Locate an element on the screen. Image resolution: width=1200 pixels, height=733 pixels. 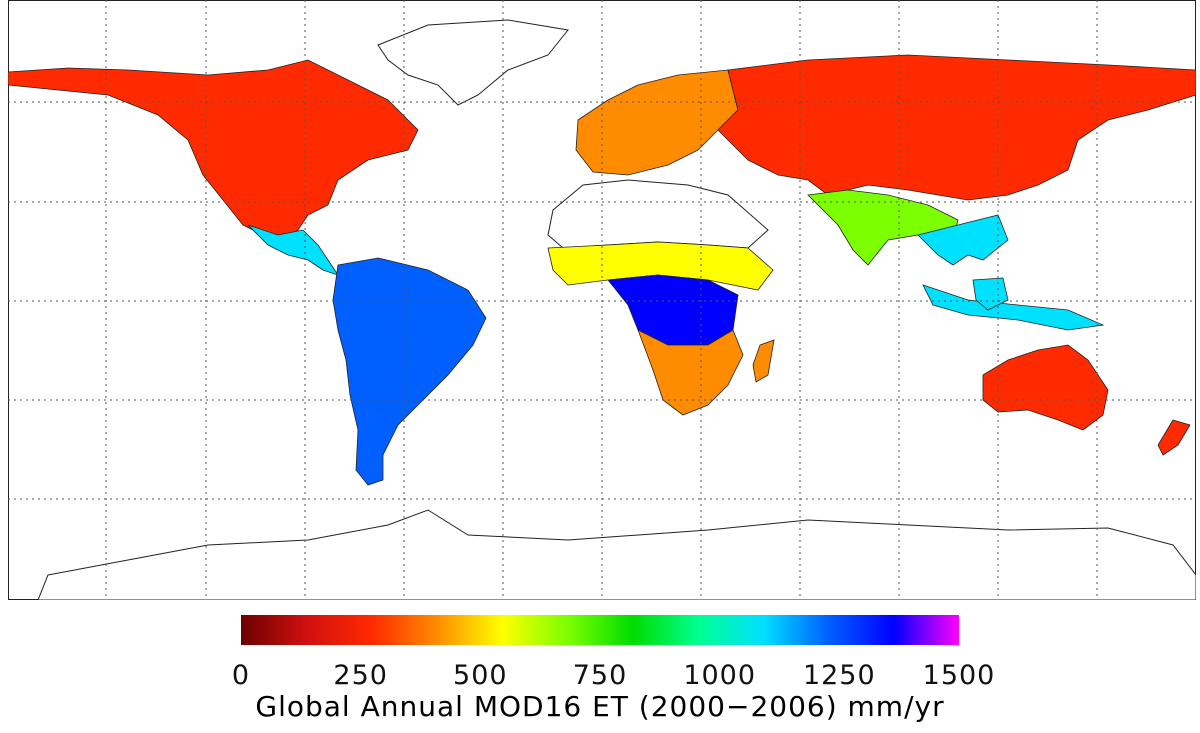
colorbar-tick-label: 1500 is located at coordinates (959, 675).